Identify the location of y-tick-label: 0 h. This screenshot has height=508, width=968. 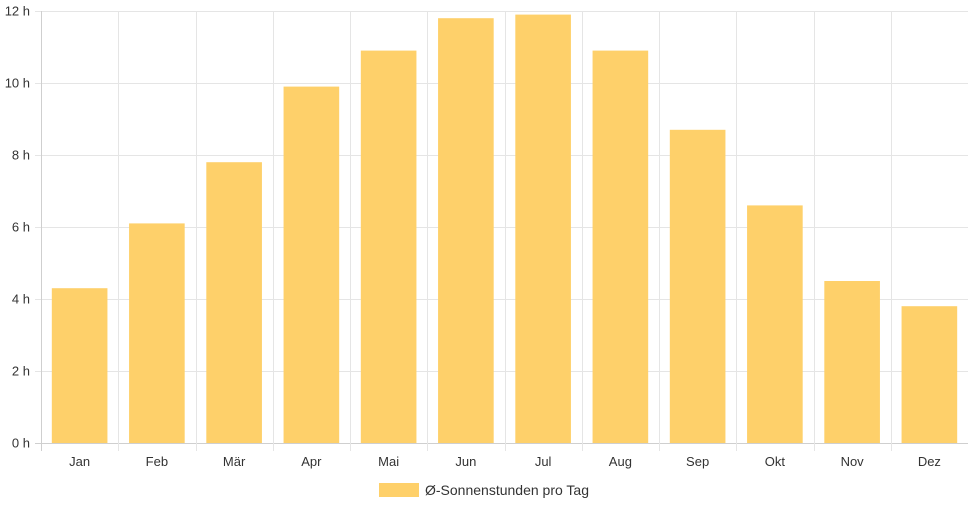
(21, 443).